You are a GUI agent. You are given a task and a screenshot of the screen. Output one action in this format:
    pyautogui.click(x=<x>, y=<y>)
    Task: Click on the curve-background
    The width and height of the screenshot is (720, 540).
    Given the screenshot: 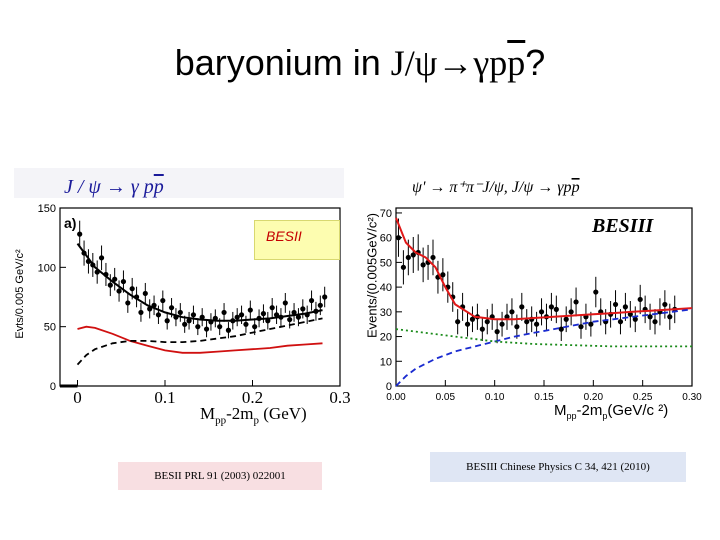 What is the action you would take?
    pyautogui.click(x=544, y=347)
    